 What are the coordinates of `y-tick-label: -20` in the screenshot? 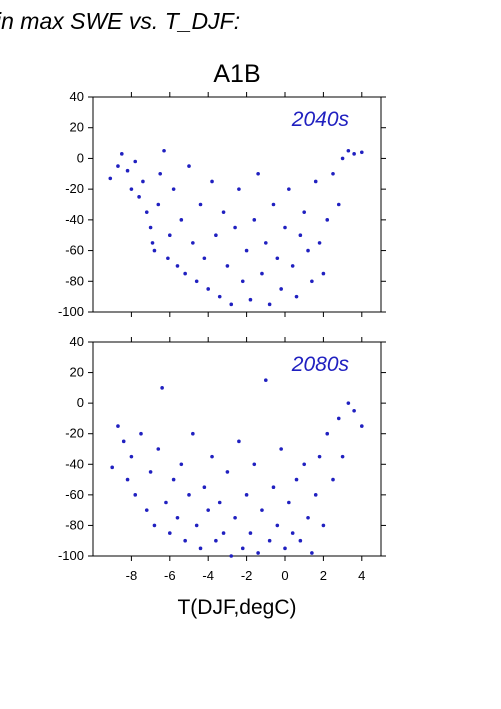 It's located at (74, 188).